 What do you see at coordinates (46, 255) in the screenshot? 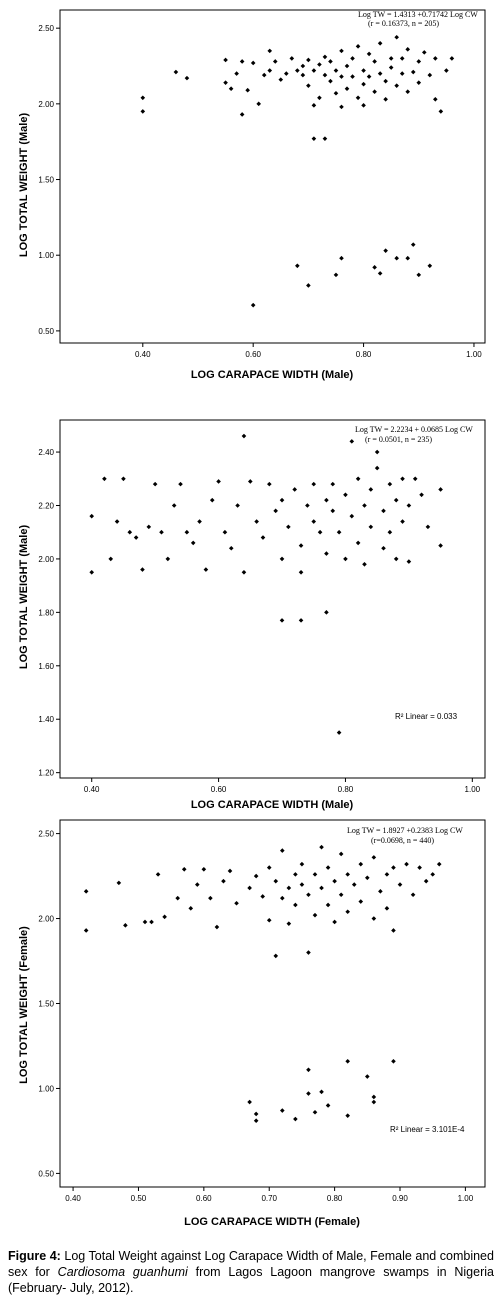
I see `y-tick-label: 1.00` at bounding box center [46, 255].